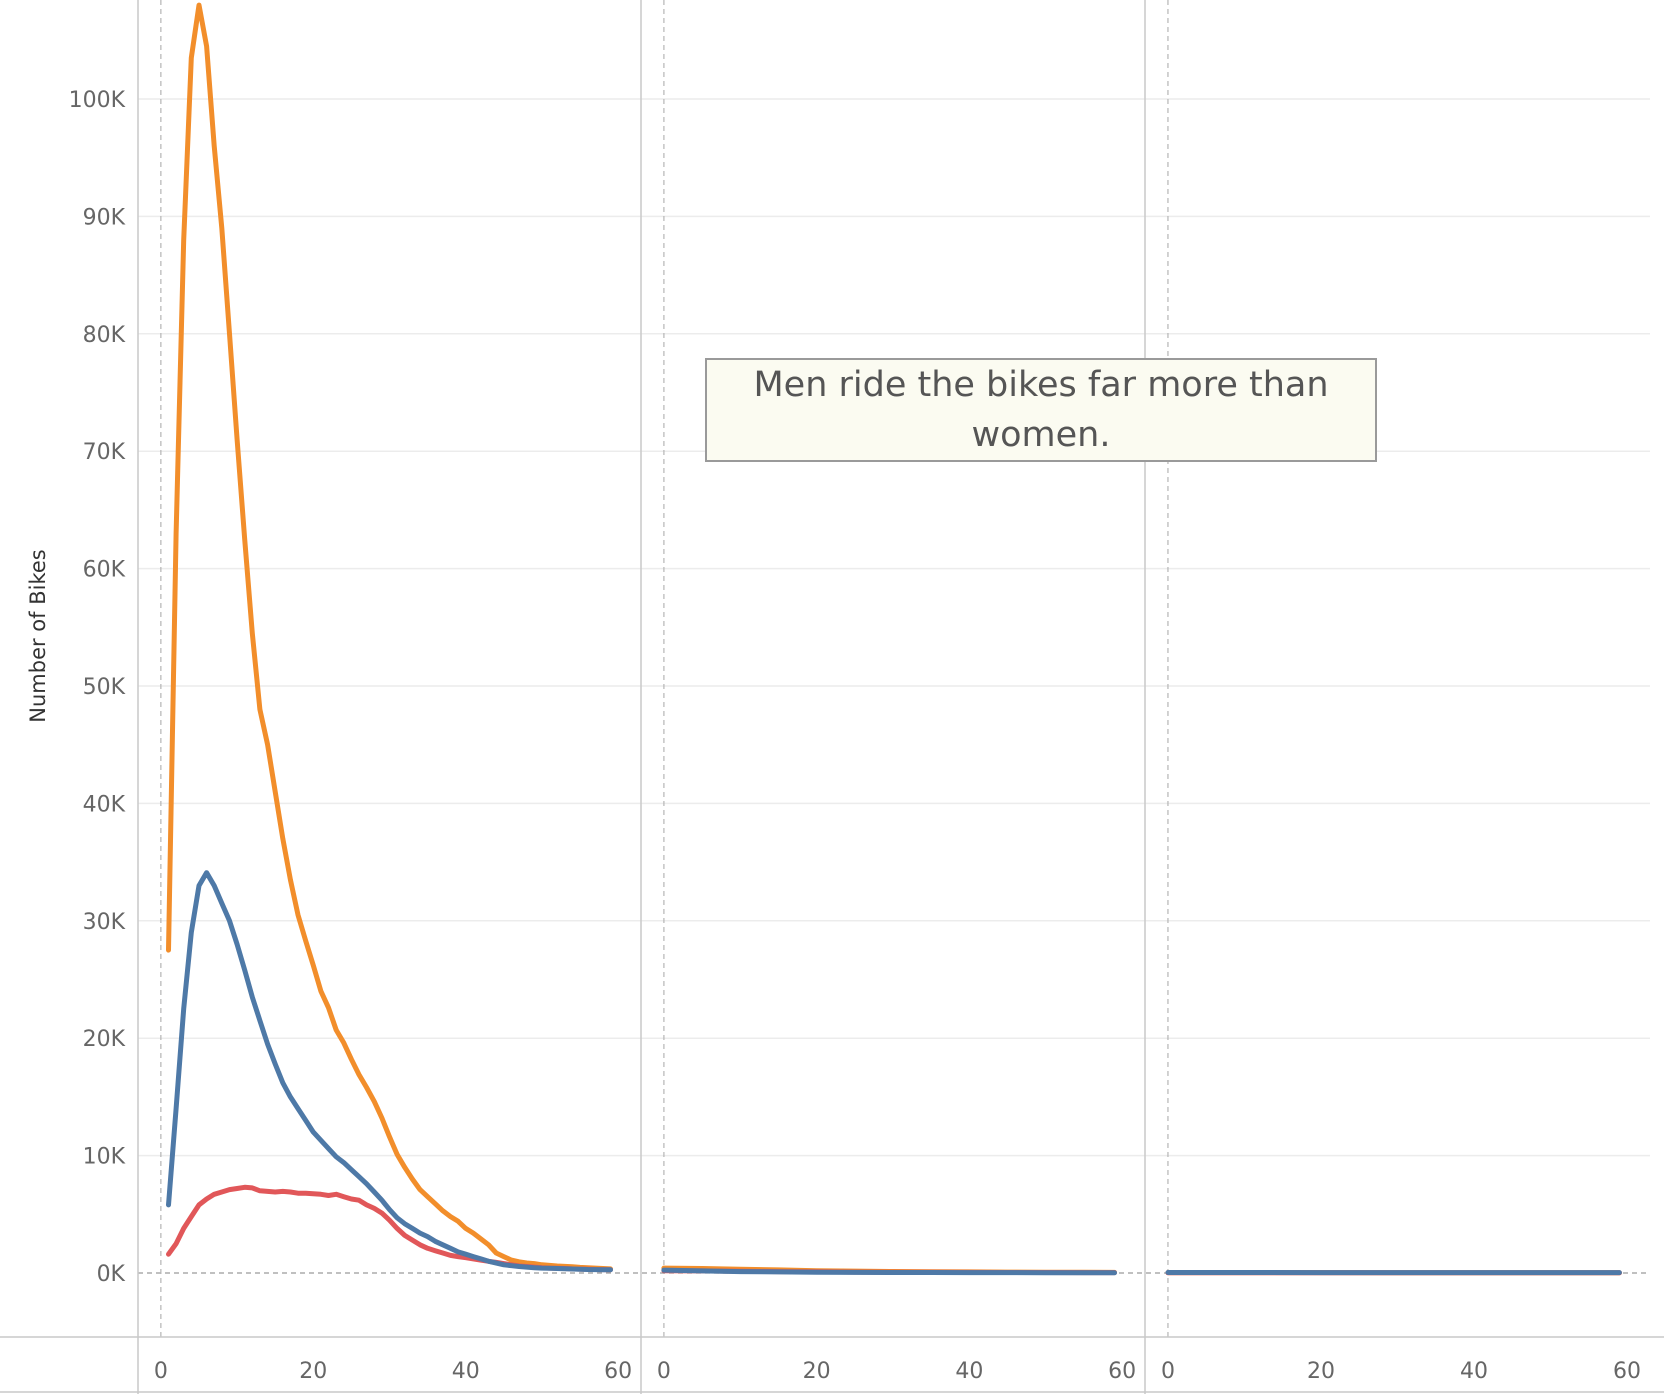 This screenshot has height=1394, width=1664. What do you see at coordinates (104, 217) in the screenshot?
I see `y-tick-label: 90K` at bounding box center [104, 217].